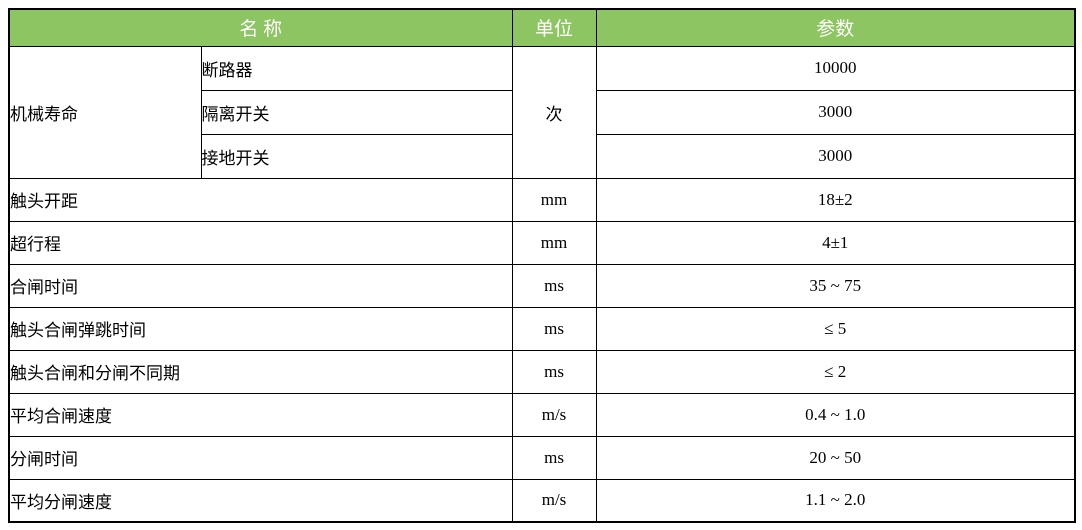  I want to click on spec-value-cell: 1.1 ~ 2.0, so click(835, 500).